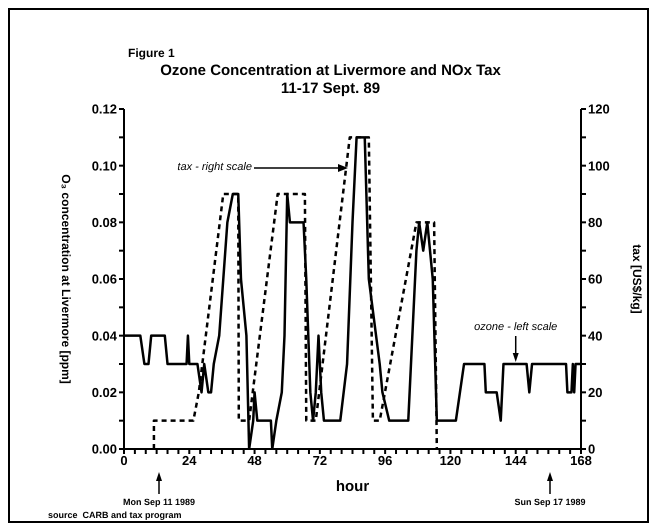  Describe the element at coordinates (105, 336) in the screenshot. I see `y-tick-label: 0.04` at that location.